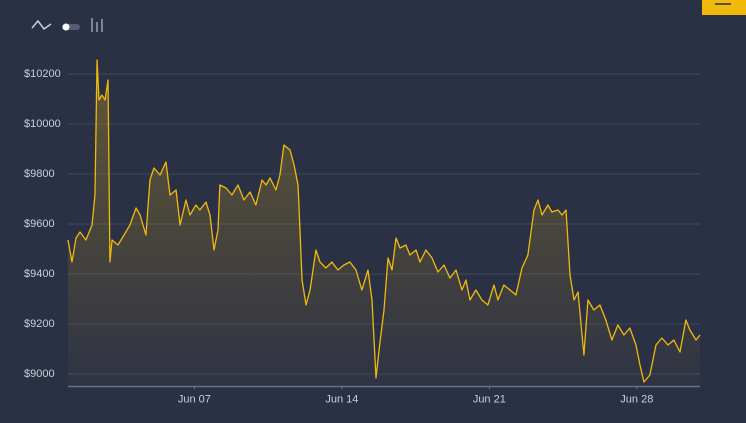 This screenshot has width=746, height=423. What do you see at coordinates (66, 27) in the screenshot?
I see `switch-knob` at bounding box center [66, 27].